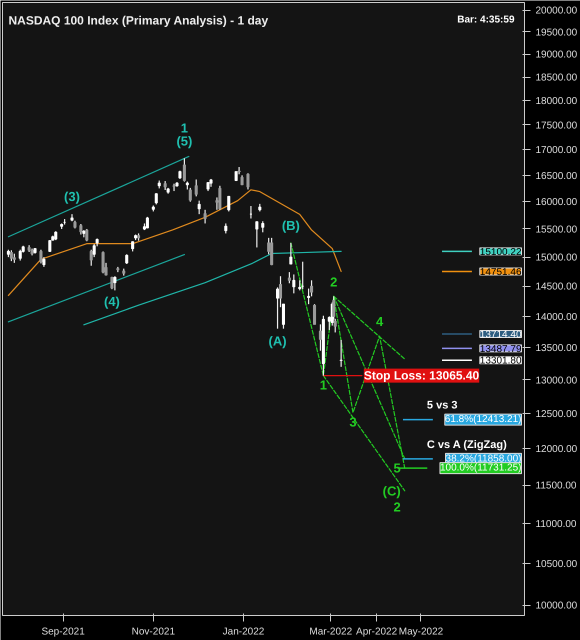 The image size is (580, 640). Describe the element at coordinates (557, 258) in the screenshot. I see `y-tick-label: 15000.00` at that location.